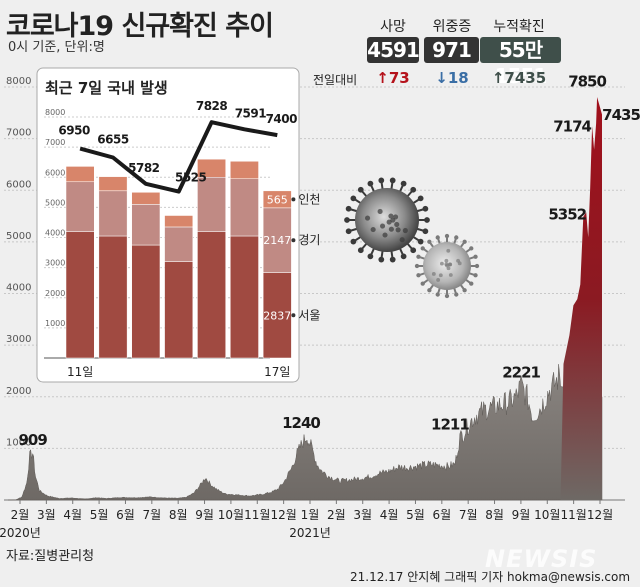 The width and height of the screenshot is (640, 587). I want to click on annotation-label: 1240, so click(301, 423).